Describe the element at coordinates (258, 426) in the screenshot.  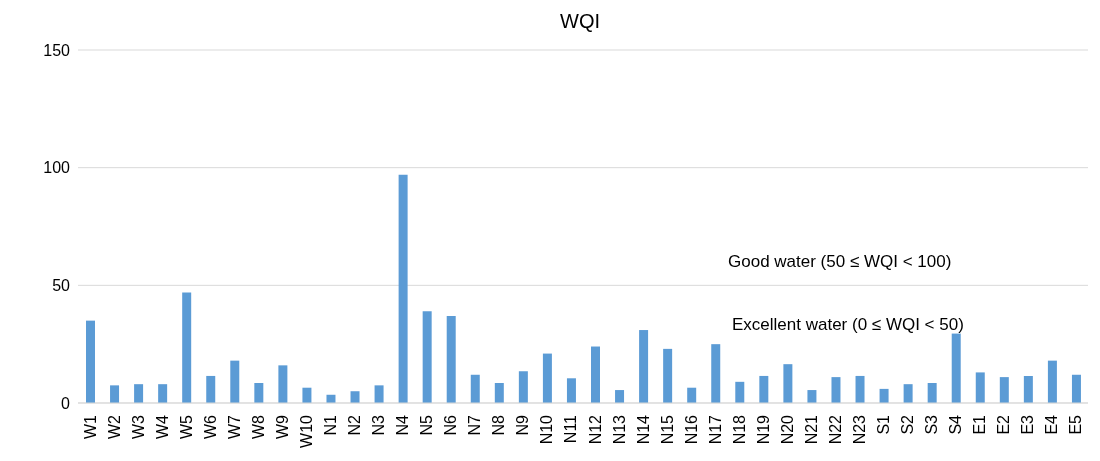
I see `x-tick-label: W8` at that location.